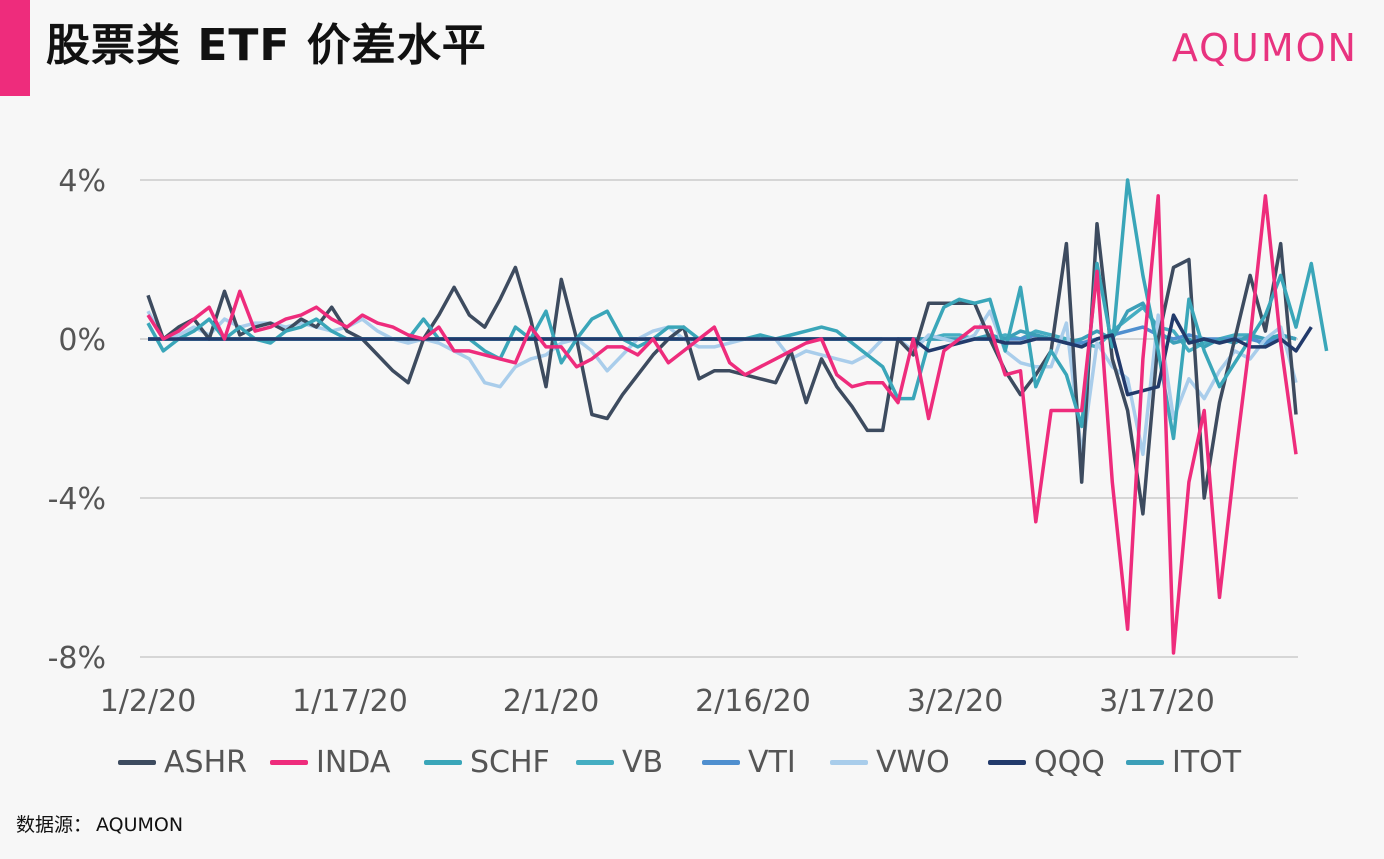 Image resolution: width=1384 pixels, height=859 pixels. Describe the element at coordinates (148, 701) in the screenshot. I see `x-tick-label: 1/2/20` at that location.